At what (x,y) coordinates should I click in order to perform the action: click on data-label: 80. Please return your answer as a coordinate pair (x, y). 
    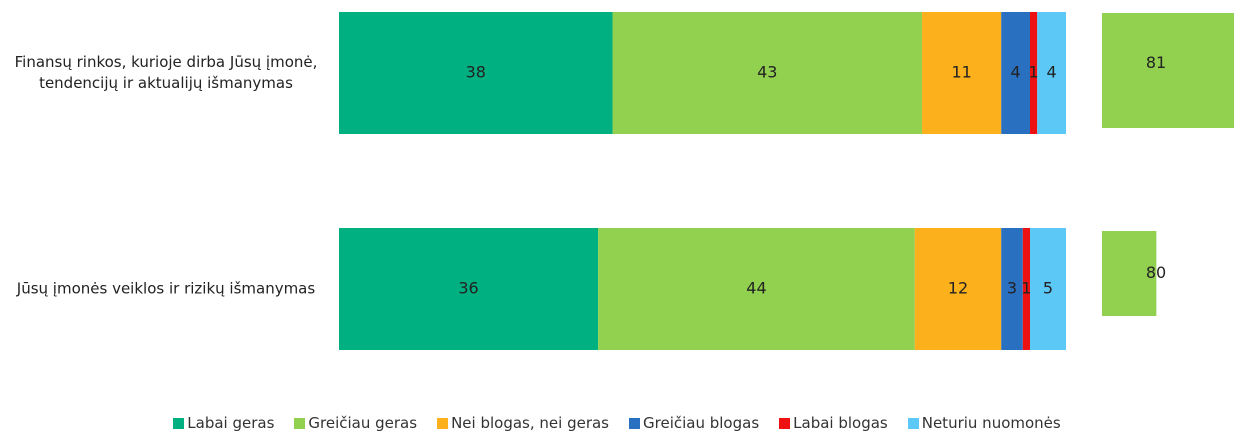
    Looking at the image, I should click on (1156, 272).